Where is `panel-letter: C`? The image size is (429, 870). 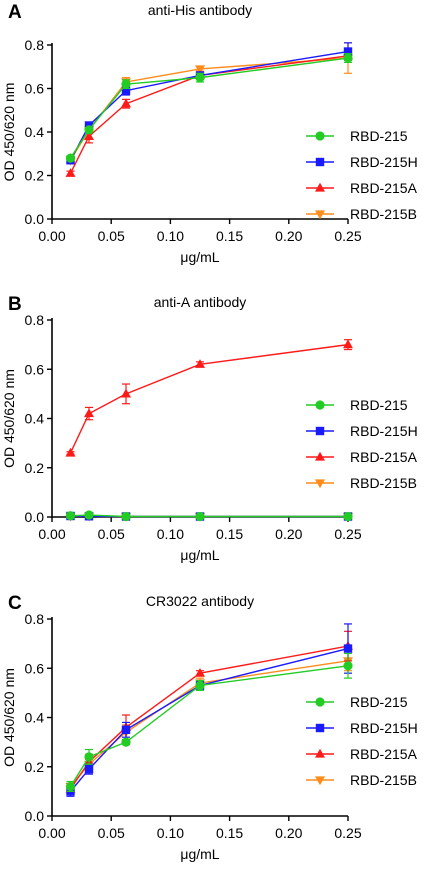
panel-letter: C is located at coordinates (15, 603).